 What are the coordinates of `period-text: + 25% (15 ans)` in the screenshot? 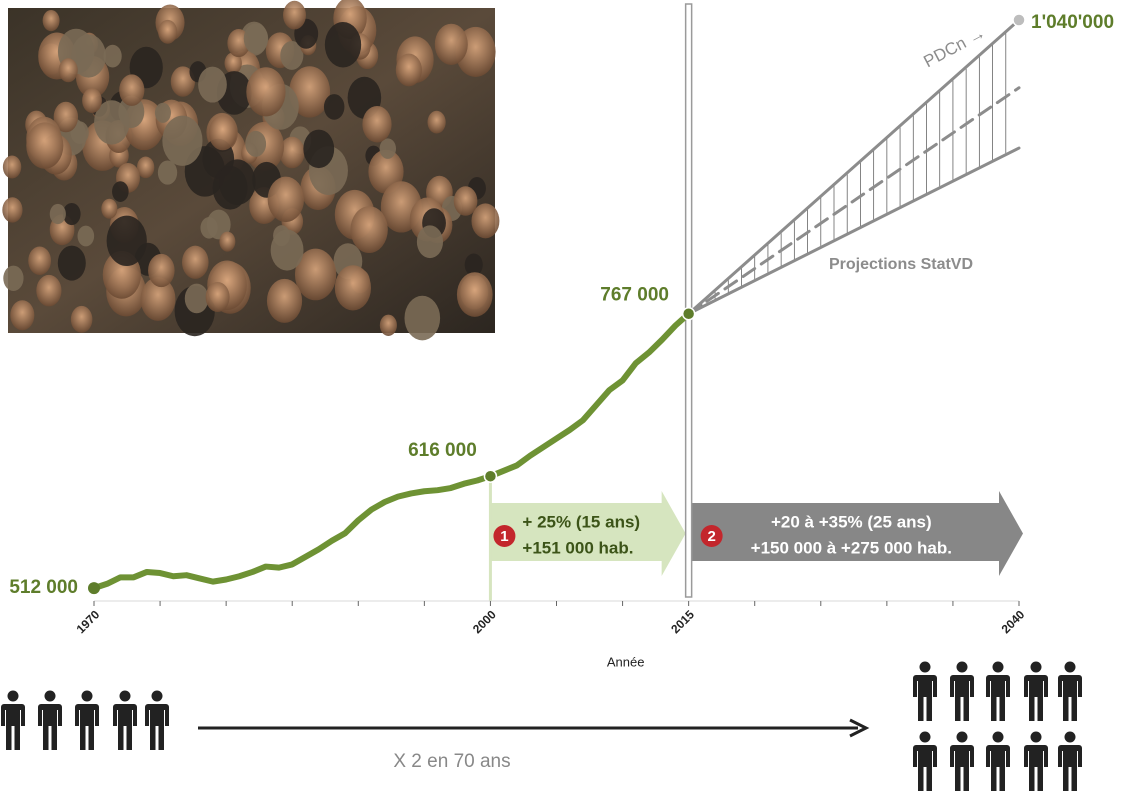 It's located at (581, 521).